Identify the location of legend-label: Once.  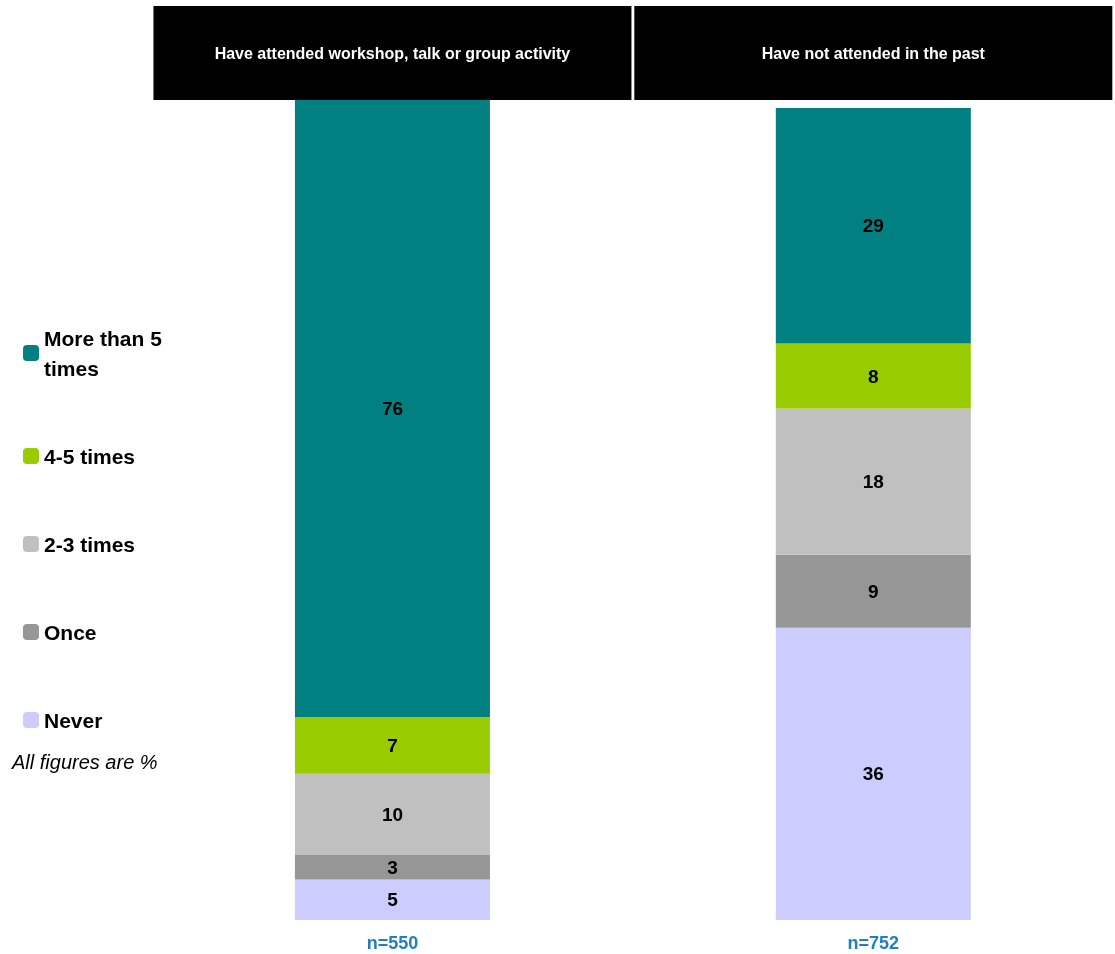
(70, 632).